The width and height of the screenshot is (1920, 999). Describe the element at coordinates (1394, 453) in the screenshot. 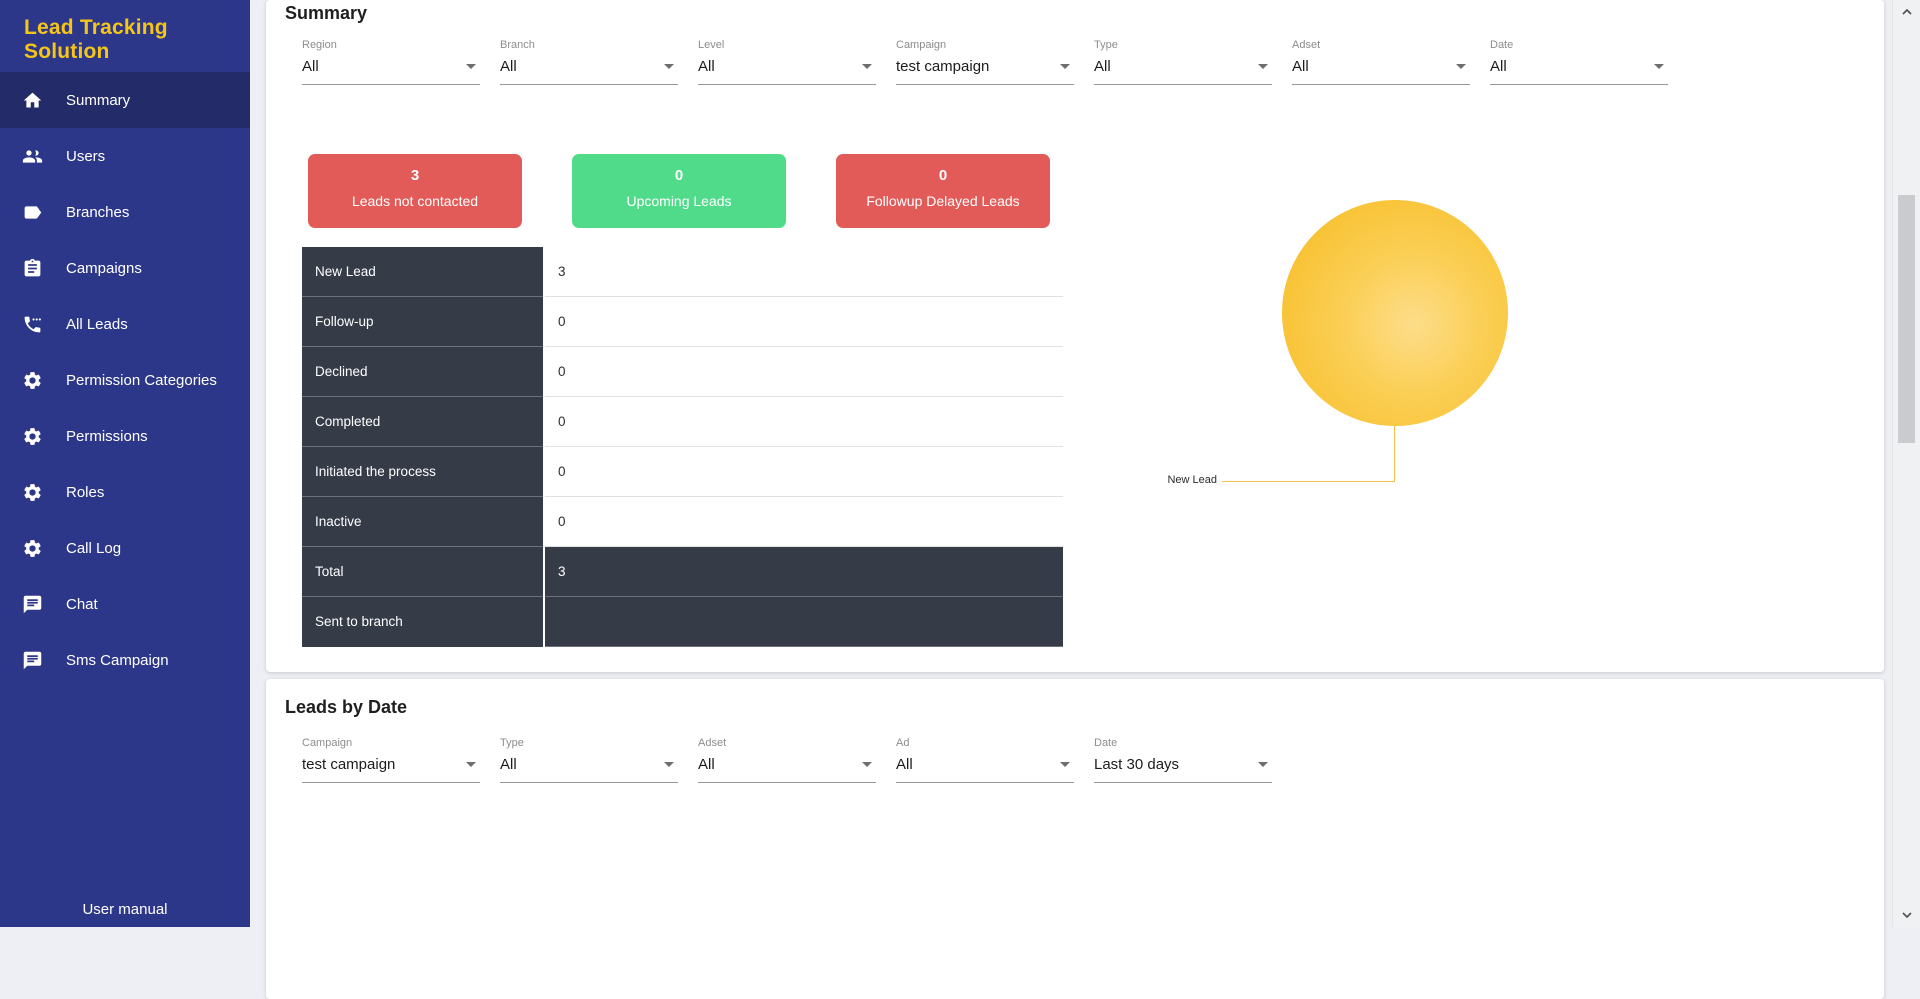

I see `pie-callout-line-vertical` at that location.